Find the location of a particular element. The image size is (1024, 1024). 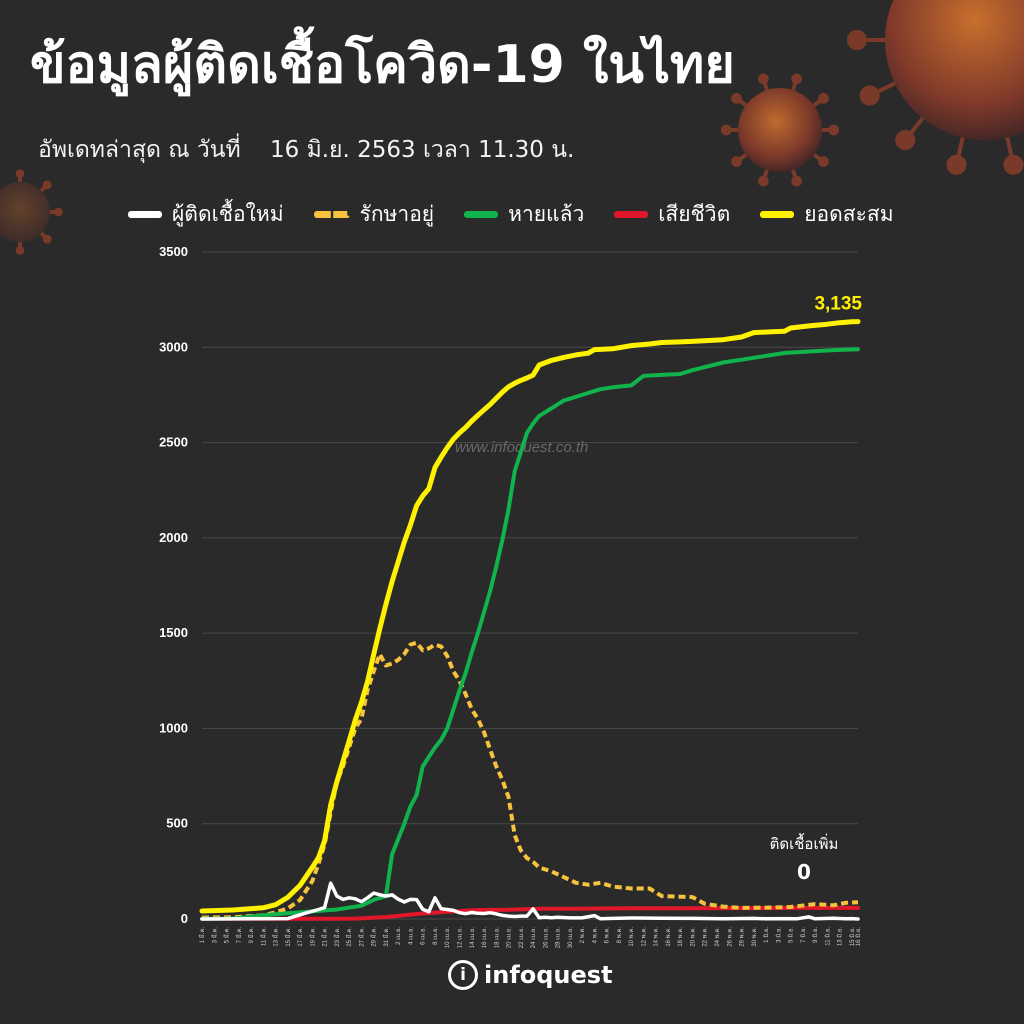

x-tick-label: 16 เม.ย. is located at coordinates (485, 938).